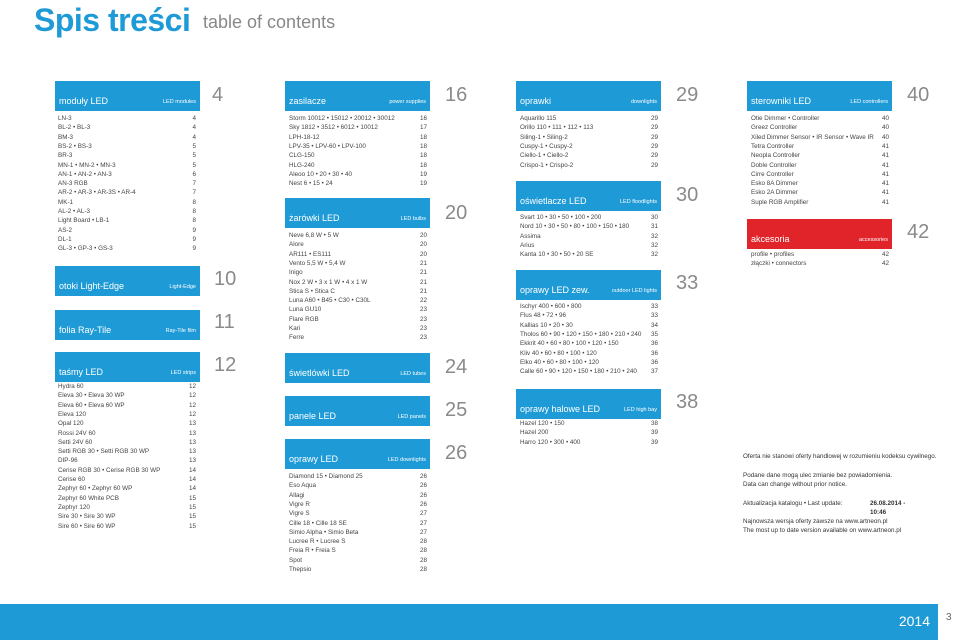 The width and height of the screenshot is (960, 642). Describe the element at coordinates (588, 196) in the screenshot. I see `section-header-floodlights: oświetlacze LED LED floodlights` at that location.